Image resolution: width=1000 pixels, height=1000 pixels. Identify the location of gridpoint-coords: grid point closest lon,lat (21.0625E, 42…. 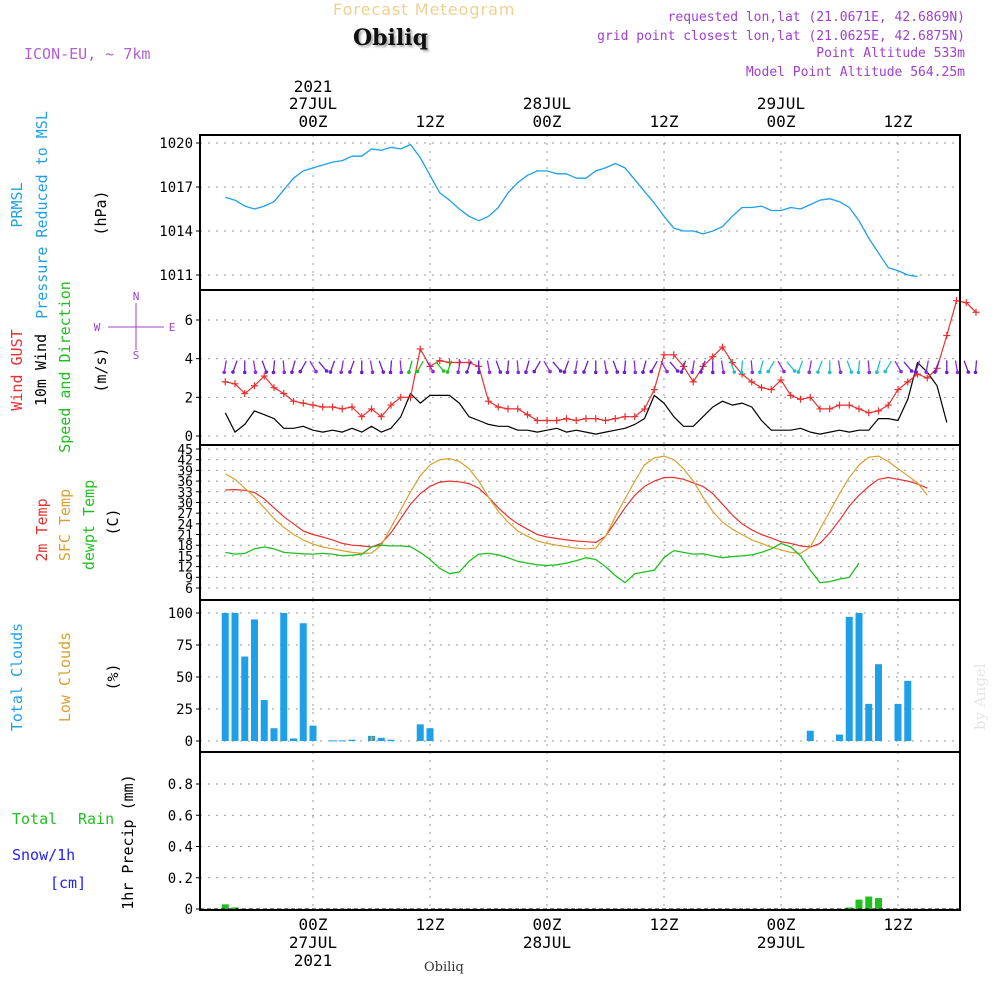
(781, 36).